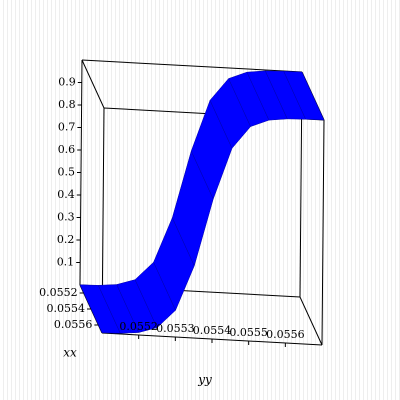  Describe the element at coordinates (204, 380) in the screenshot. I see `y-axis-label: yy` at that location.